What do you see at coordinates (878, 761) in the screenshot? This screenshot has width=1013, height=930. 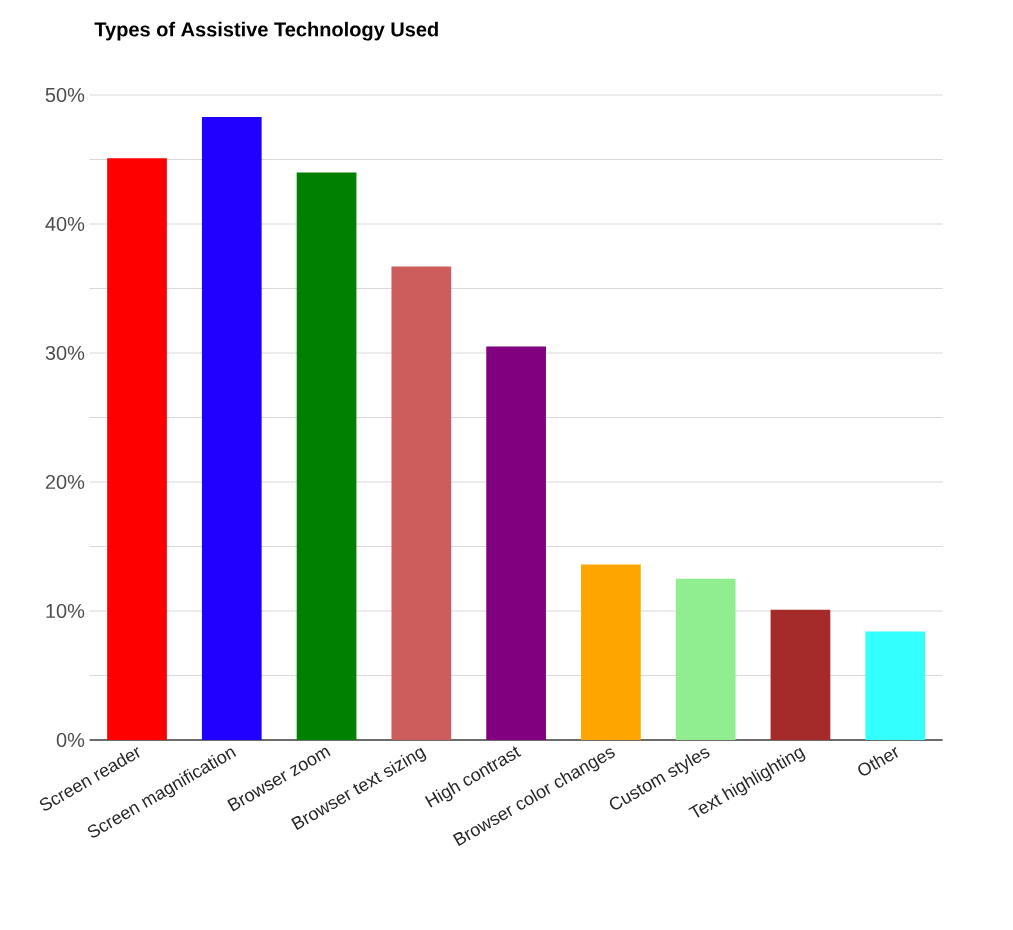 I see `x-tick-label: Other` at bounding box center [878, 761].